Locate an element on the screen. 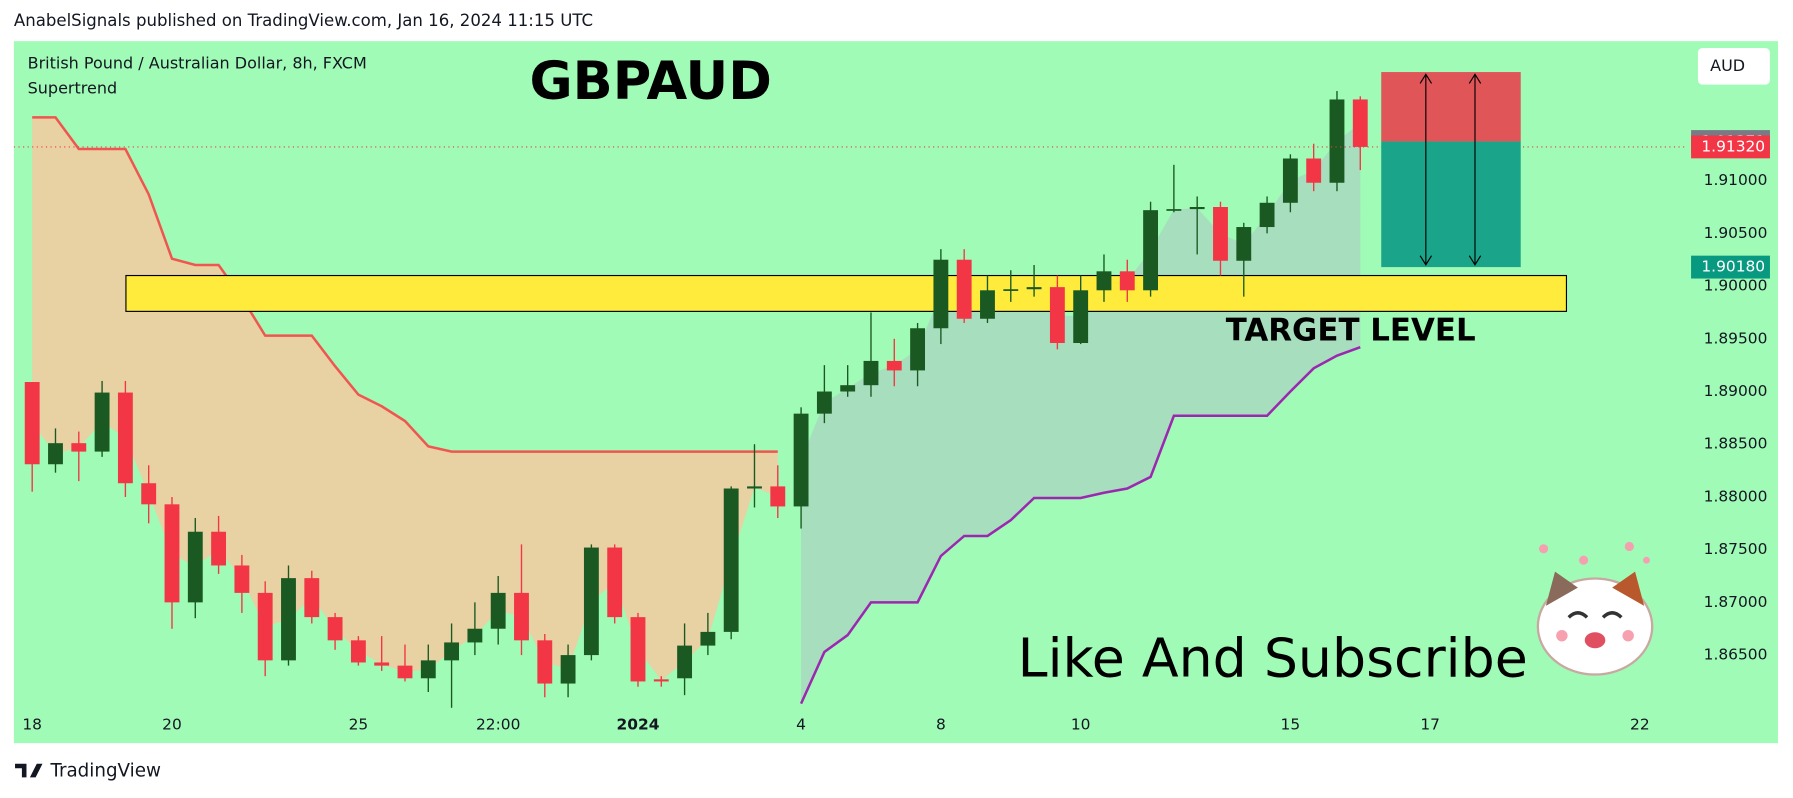  chart-title: GBPAUD is located at coordinates (651, 81).